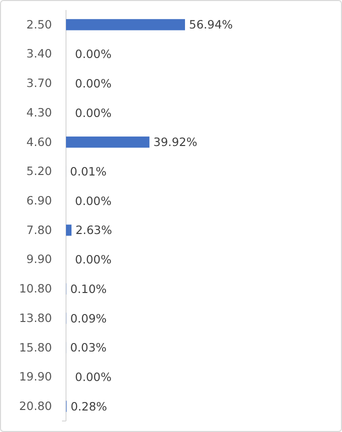 The height and width of the screenshot is (432, 342). What do you see at coordinates (35, 377) in the screenshot?
I see `y-tick-label: 19.90` at bounding box center [35, 377].